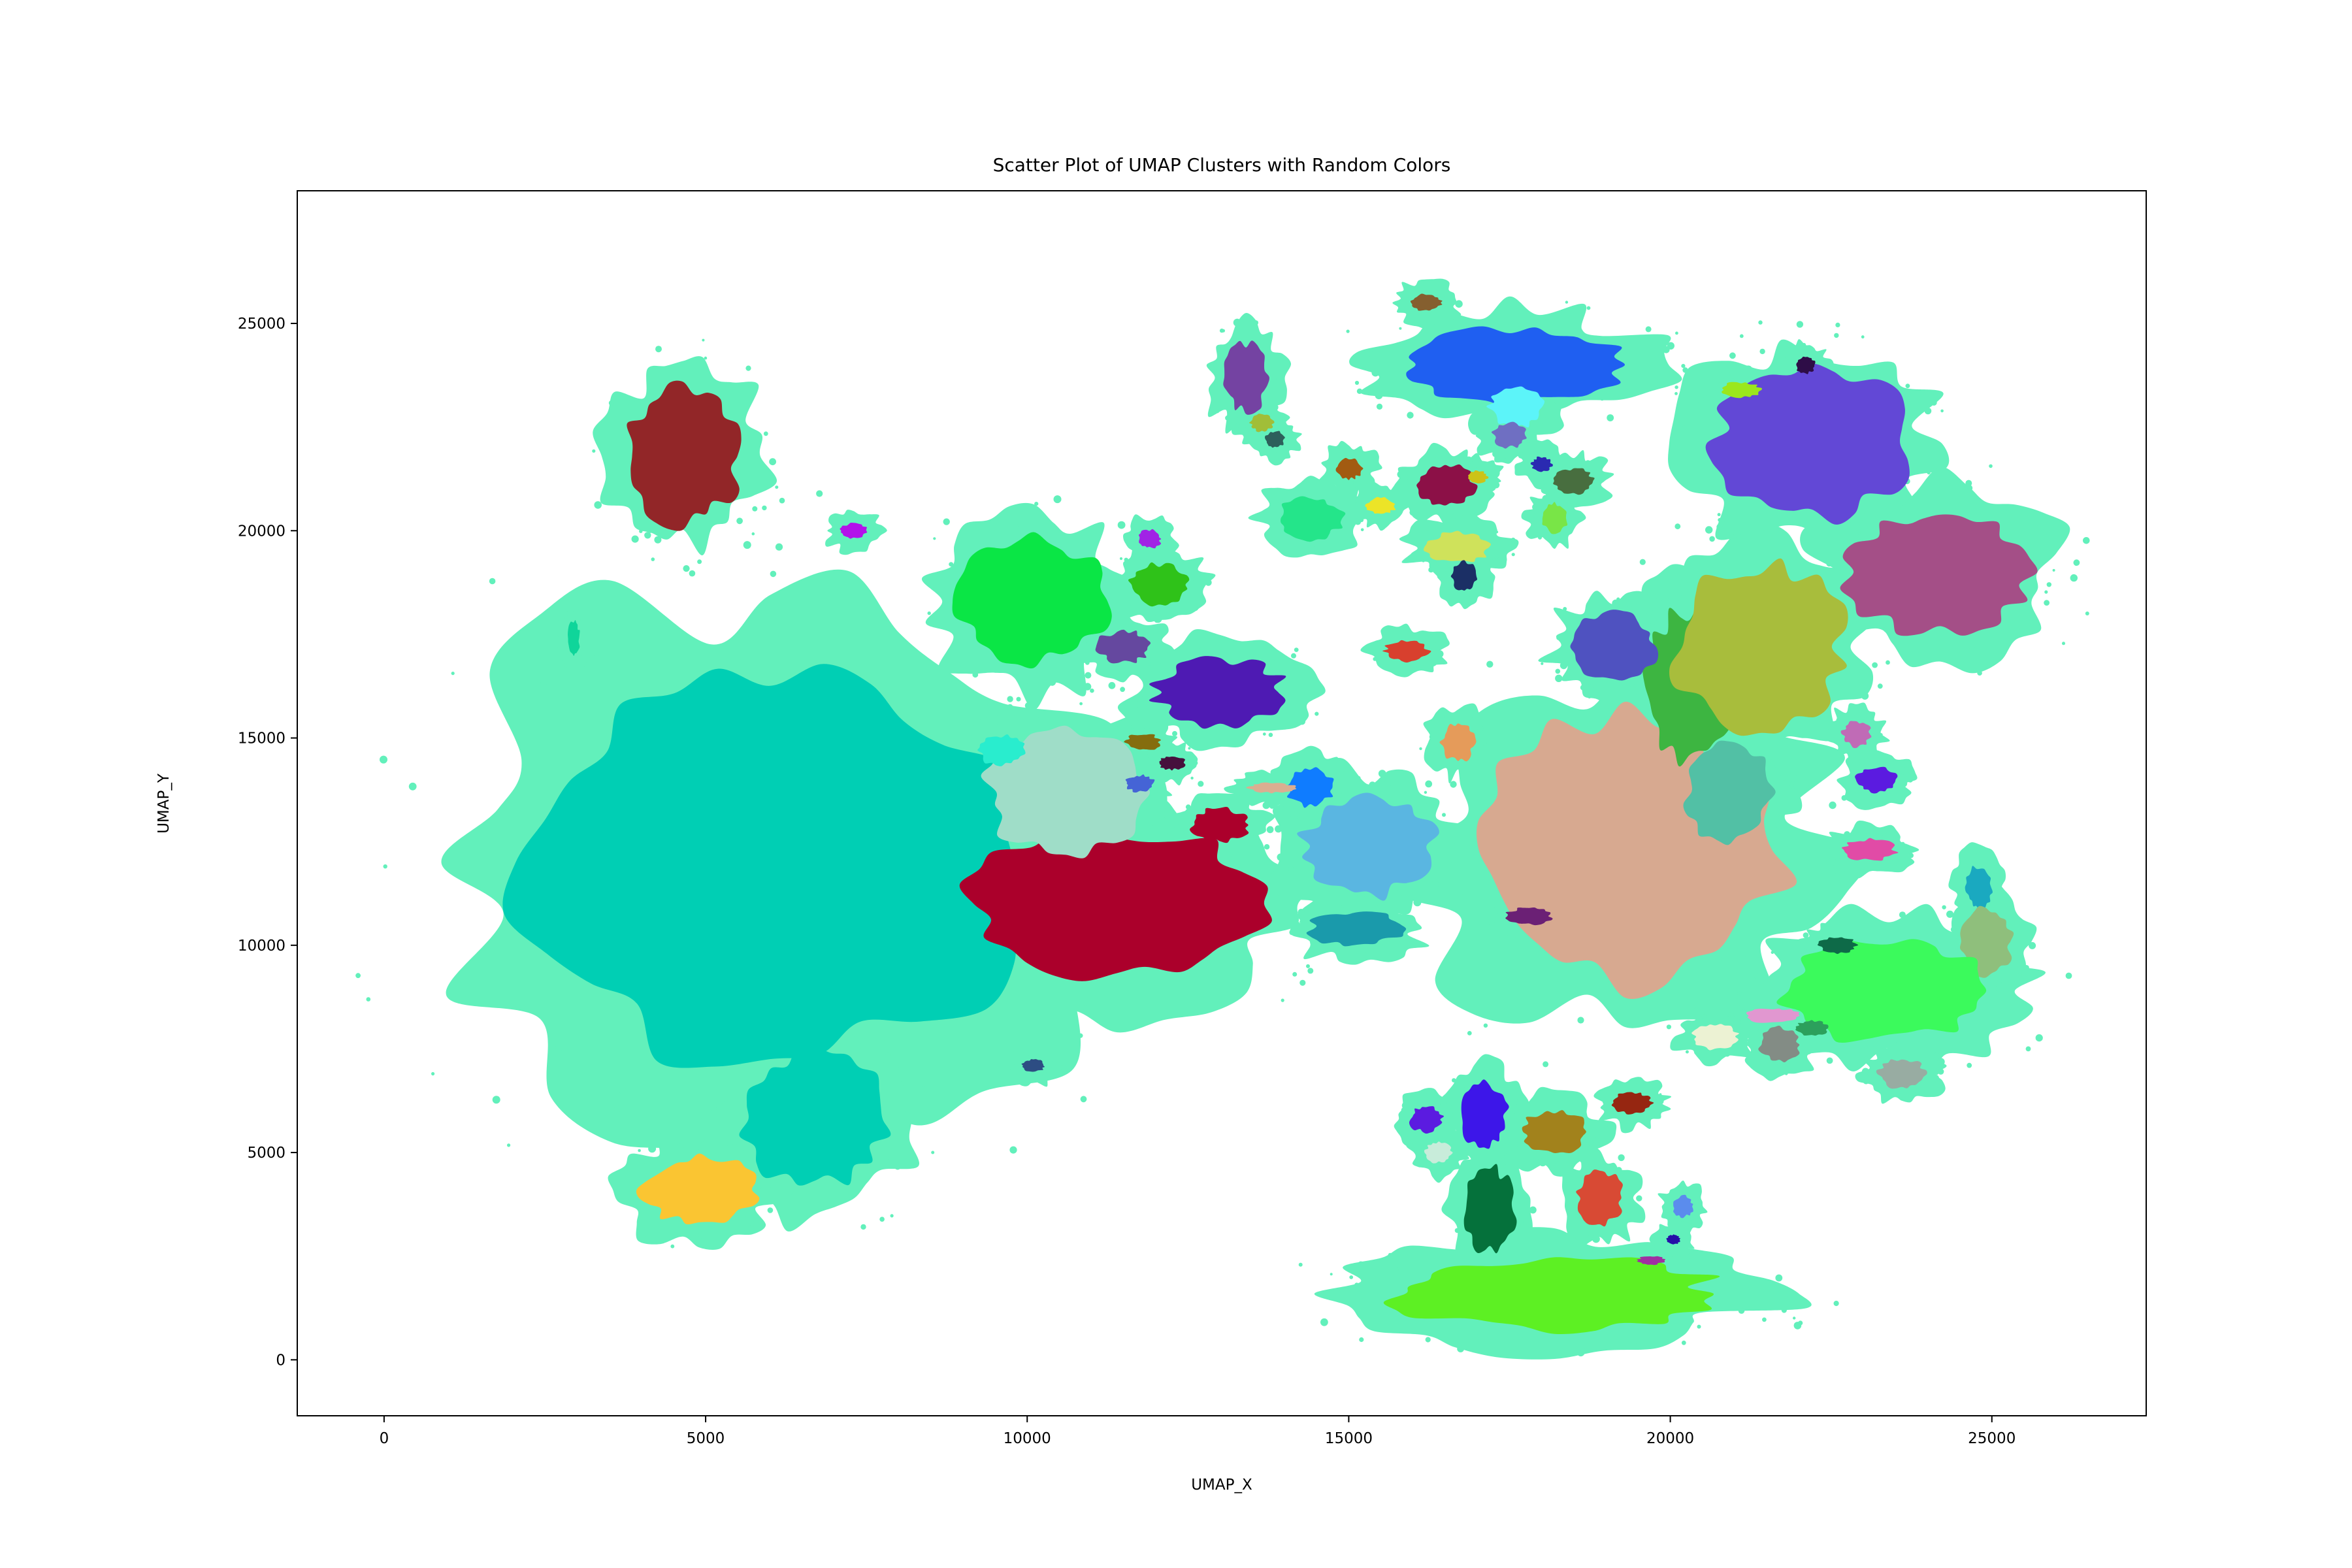 Image resolution: width=2352 pixels, height=1568 pixels. What do you see at coordinates (1349, 1438) in the screenshot?
I see `x-tick-label: 15000` at bounding box center [1349, 1438].